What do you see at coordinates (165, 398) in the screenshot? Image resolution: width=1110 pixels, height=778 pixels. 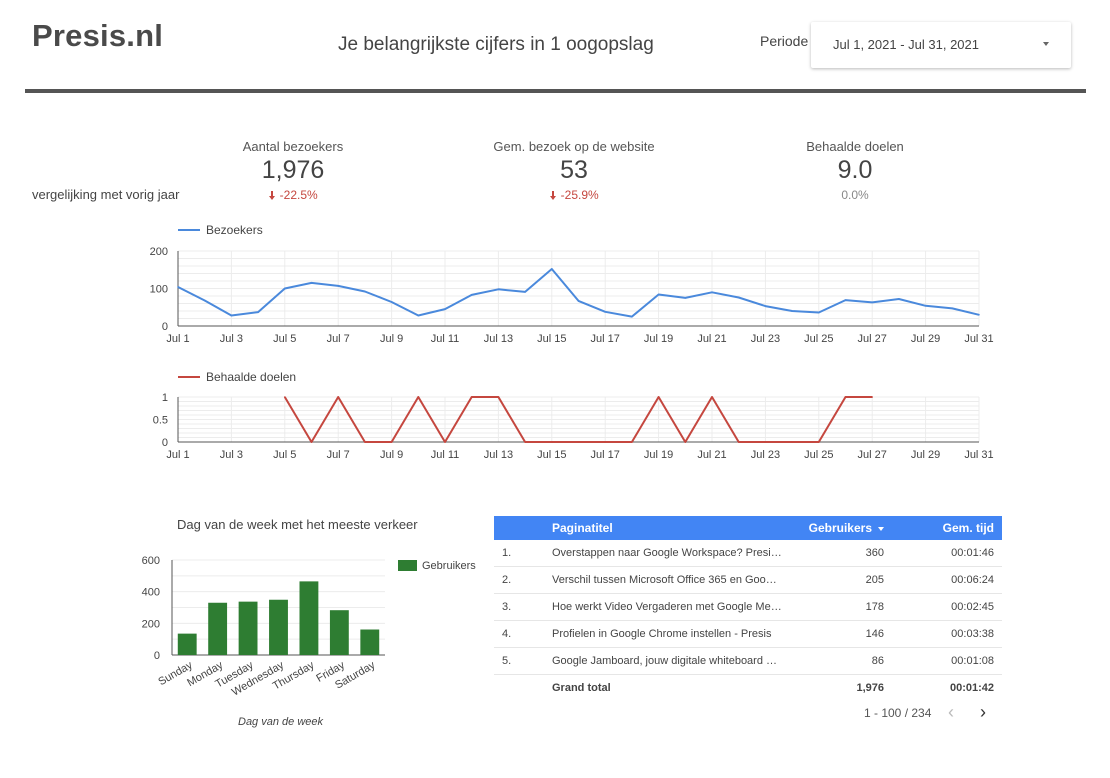 I see `y-tick-label: 1` at bounding box center [165, 398].